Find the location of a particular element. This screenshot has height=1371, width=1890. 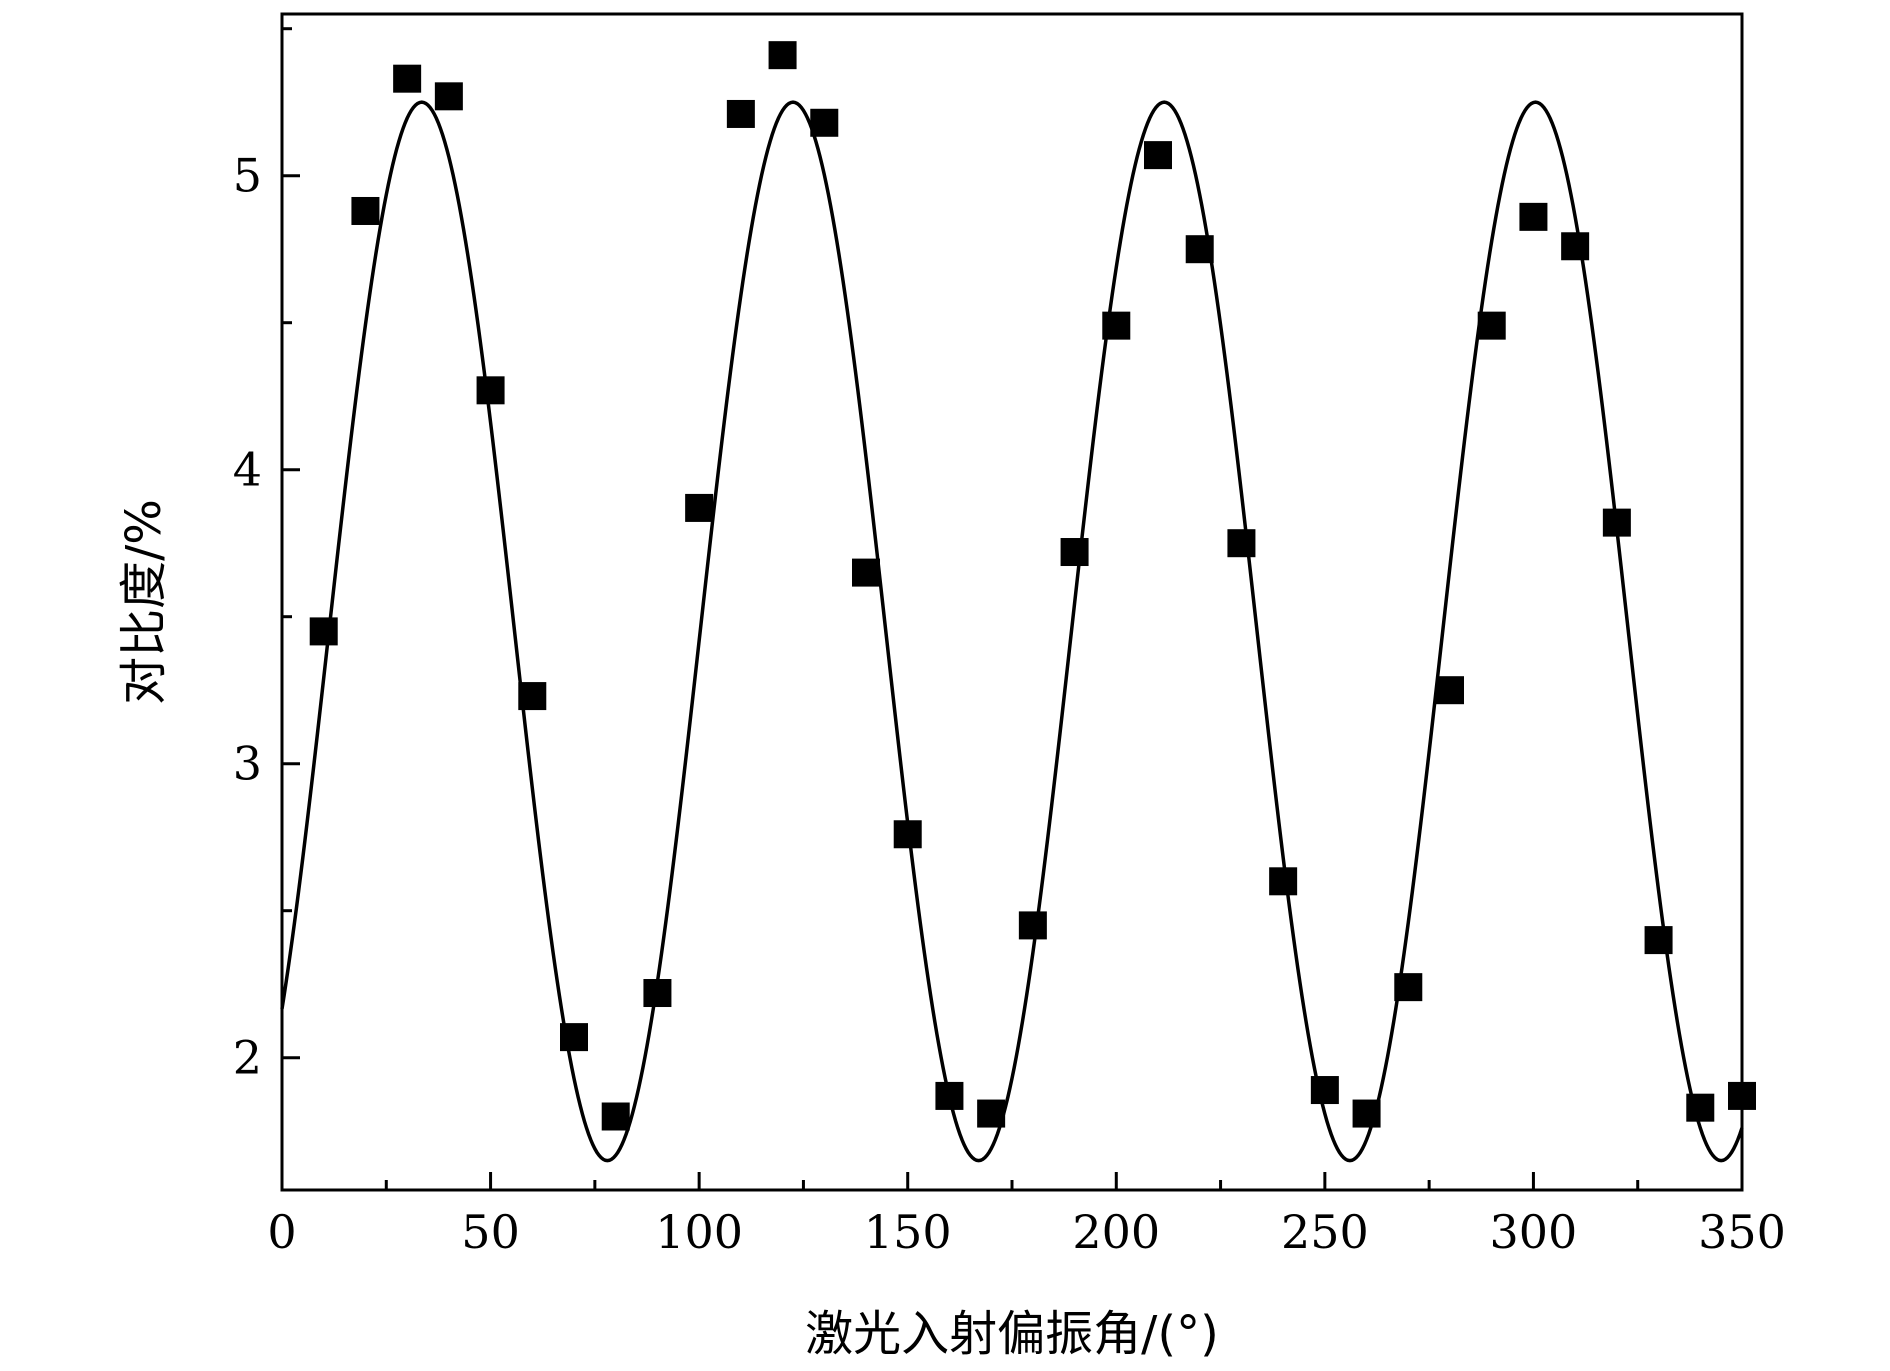

x-tick-label: 250 is located at coordinates (1325, 1232).